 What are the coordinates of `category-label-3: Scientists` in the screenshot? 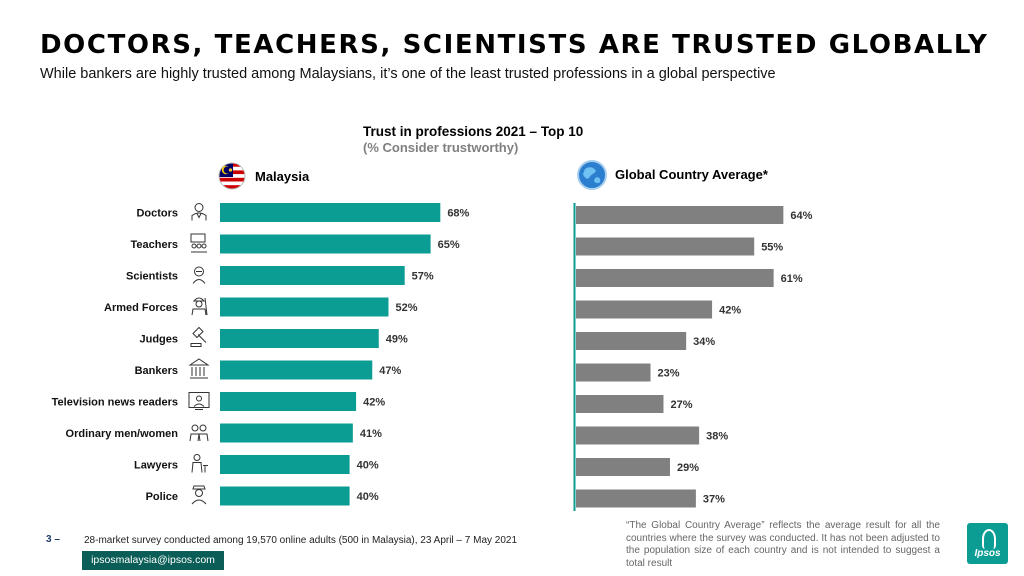 It's located at (152, 277).